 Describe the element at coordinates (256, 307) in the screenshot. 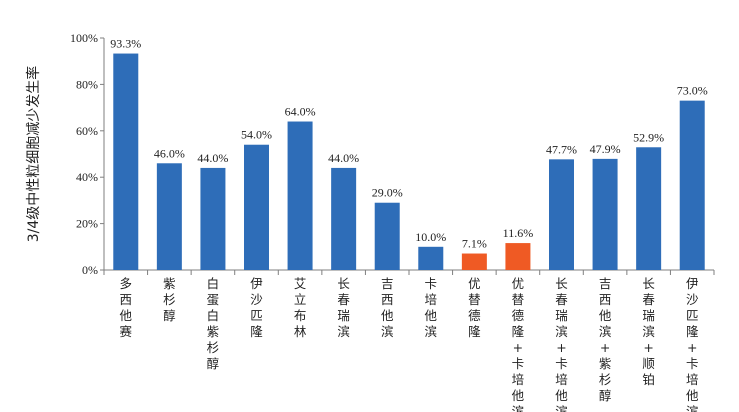

I see `category-label: 伊沙匹隆` at that location.